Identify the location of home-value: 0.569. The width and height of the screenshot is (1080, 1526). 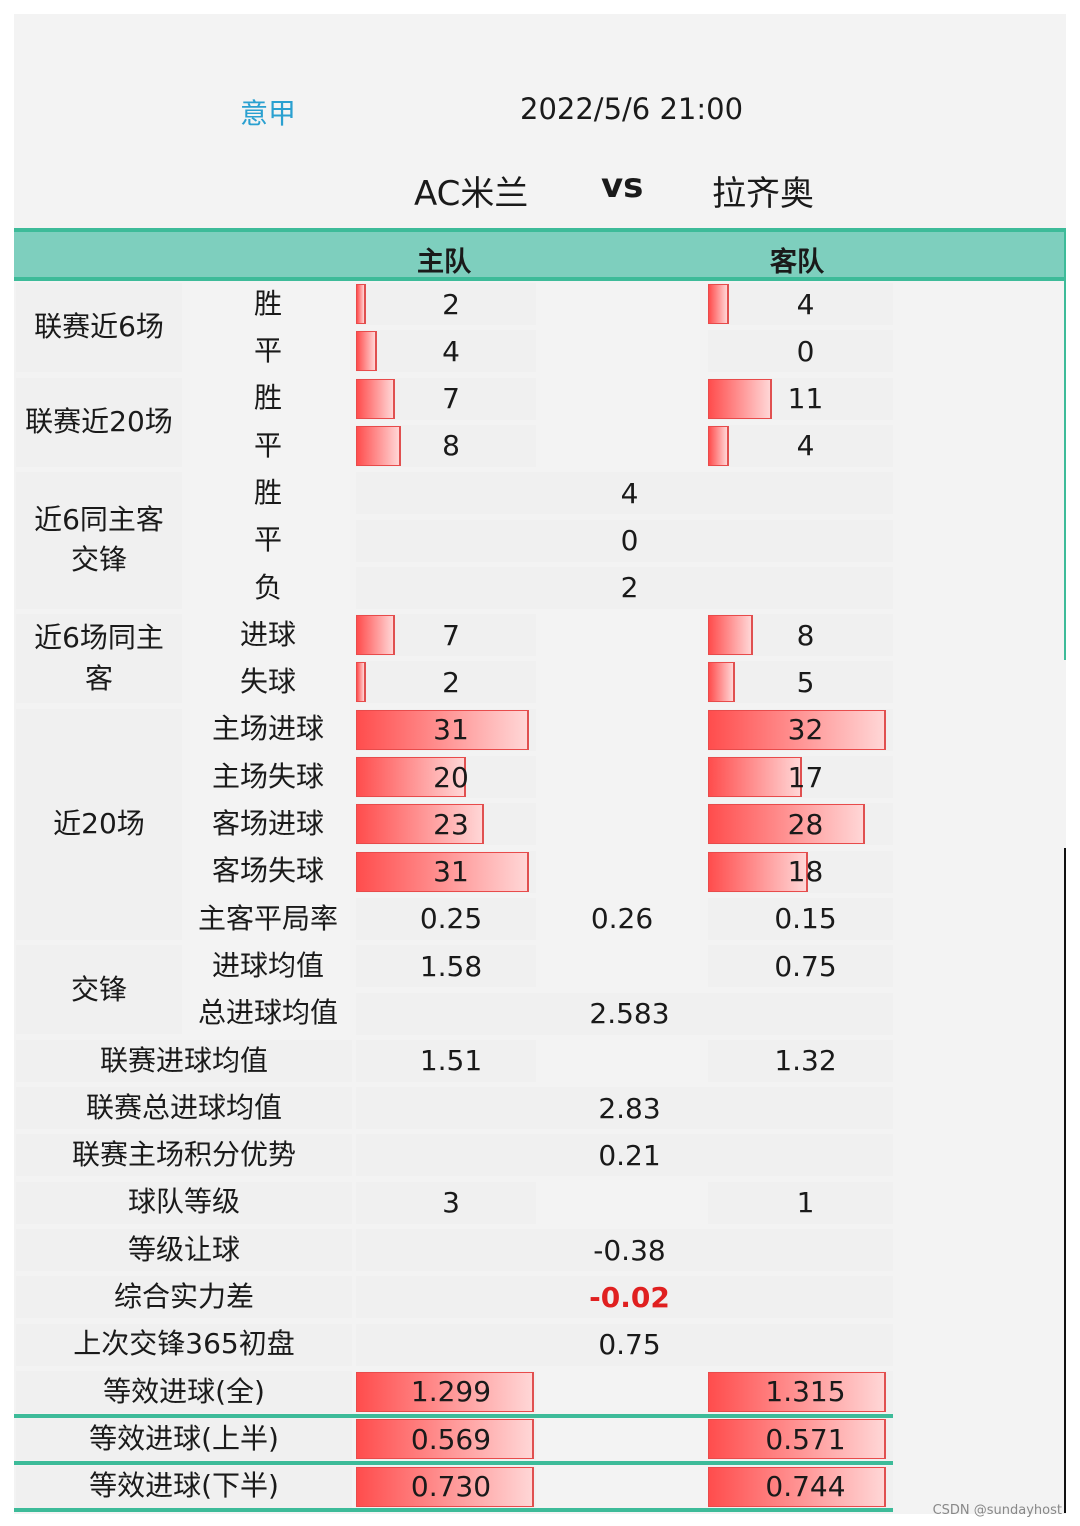
(451, 1439).